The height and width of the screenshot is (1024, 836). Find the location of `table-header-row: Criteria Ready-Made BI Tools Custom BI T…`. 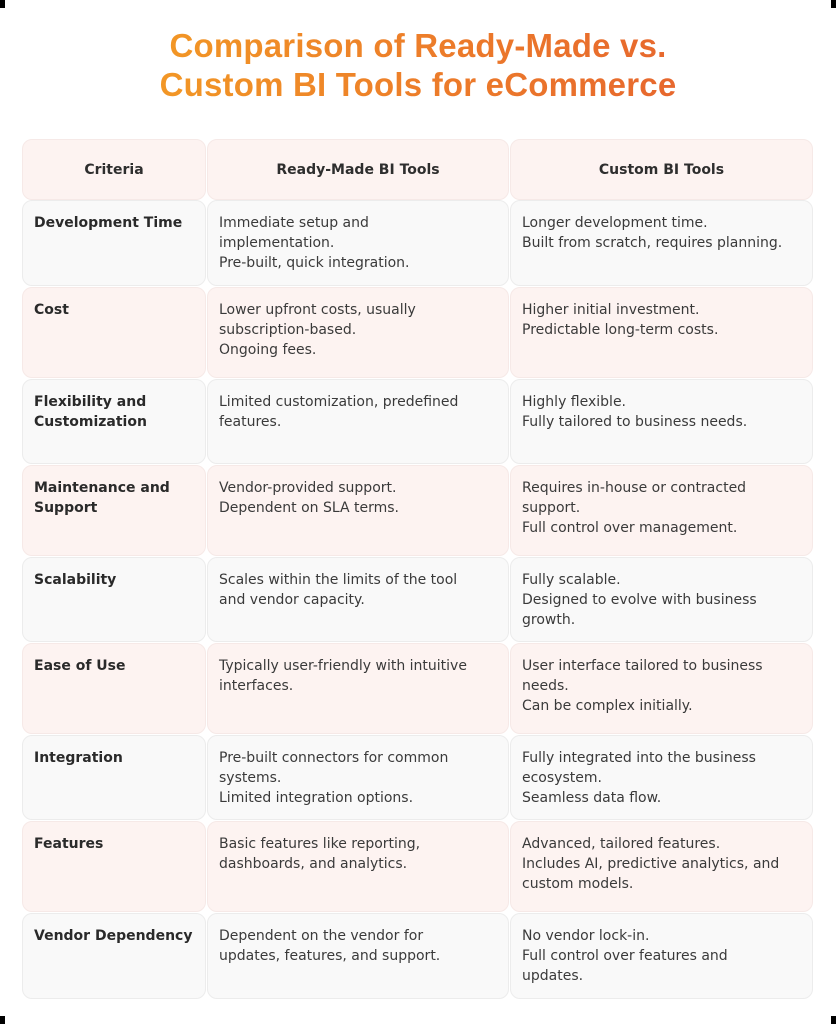

table-header-row: Criteria Ready-Made BI Tools Custom BI T… is located at coordinates (417, 169).